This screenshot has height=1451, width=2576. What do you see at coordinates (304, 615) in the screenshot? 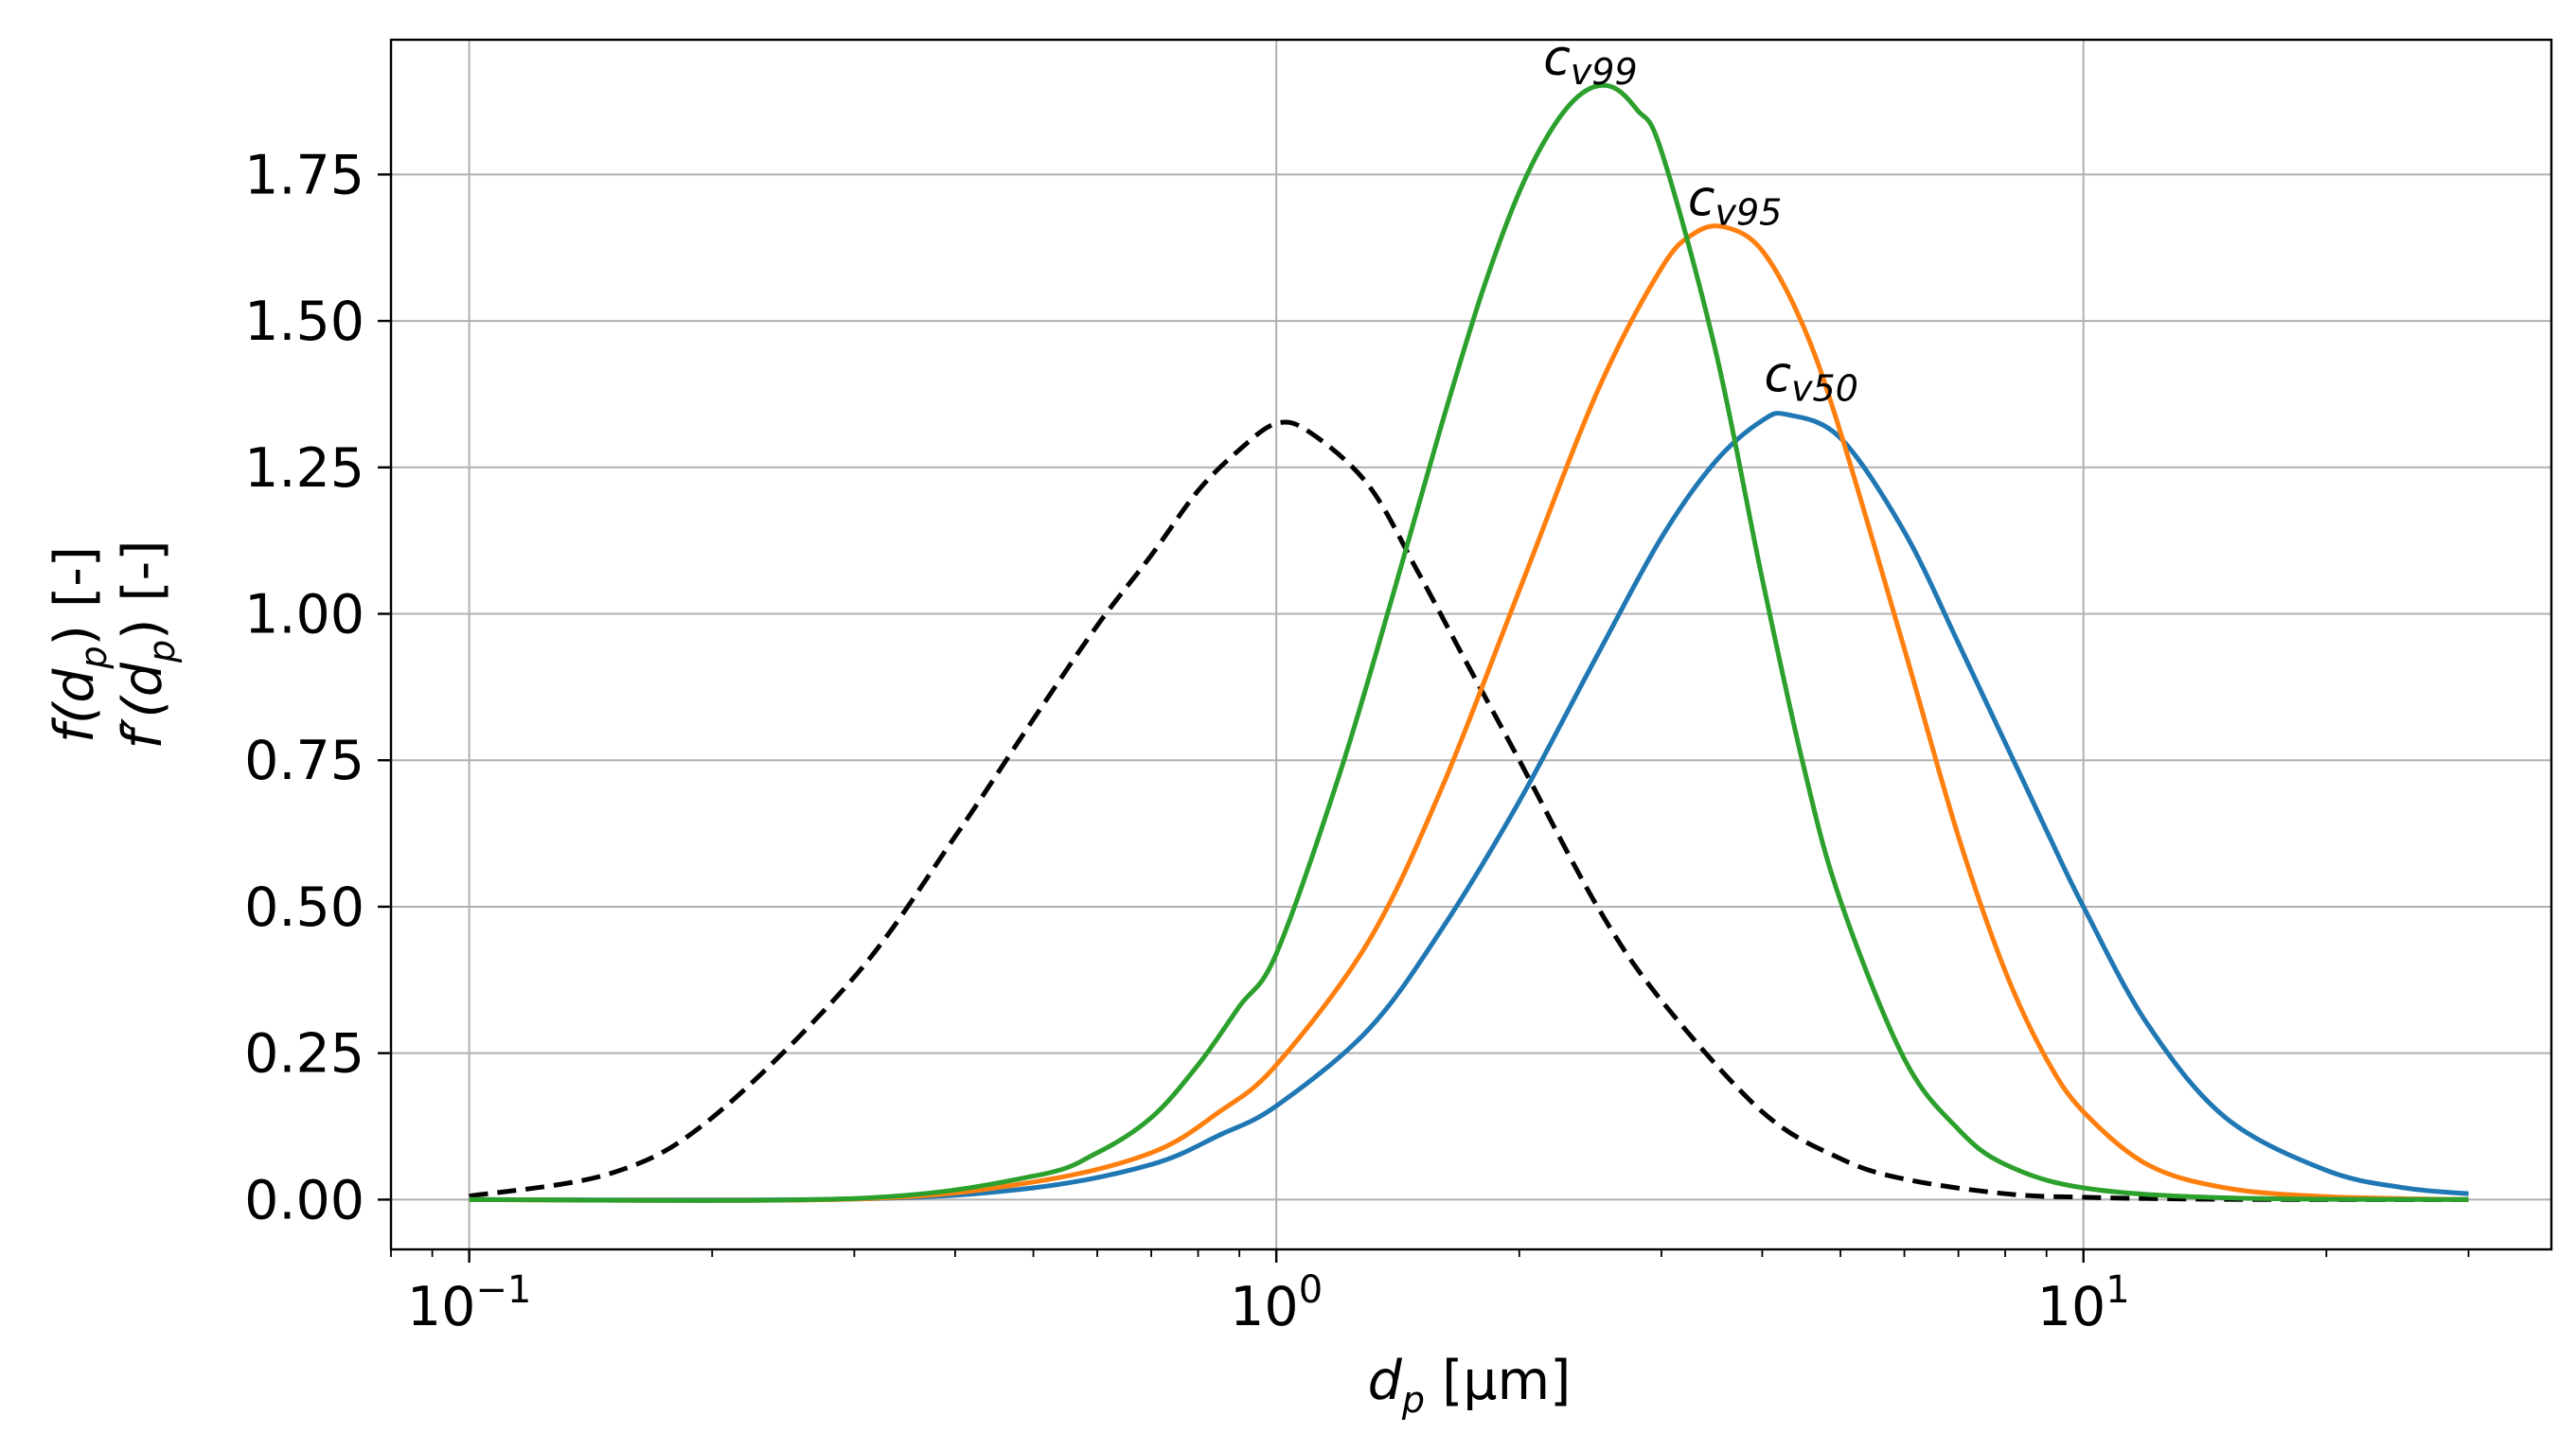
I see `y-tick-label: 1.00` at bounding box center [304, 615].